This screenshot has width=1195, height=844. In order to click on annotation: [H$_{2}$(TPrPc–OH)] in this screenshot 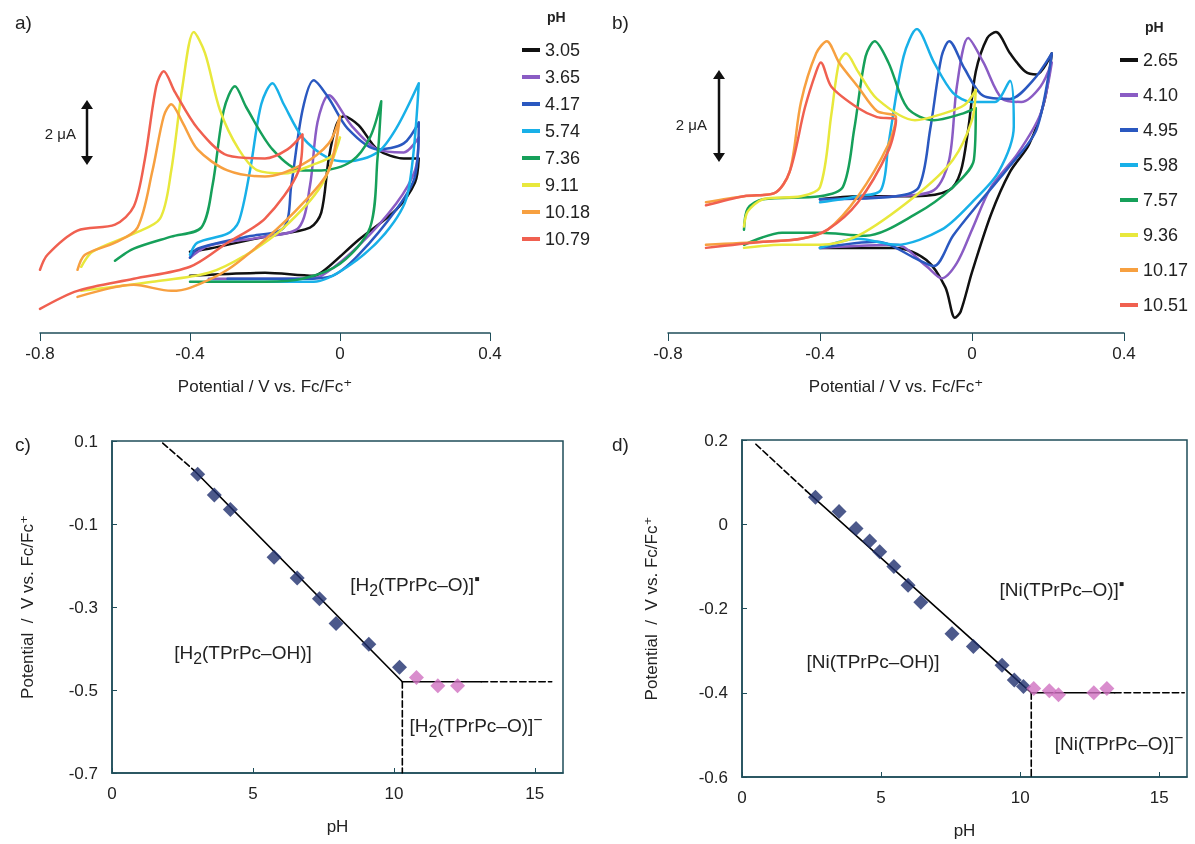, I will do `click(243, 655)`.